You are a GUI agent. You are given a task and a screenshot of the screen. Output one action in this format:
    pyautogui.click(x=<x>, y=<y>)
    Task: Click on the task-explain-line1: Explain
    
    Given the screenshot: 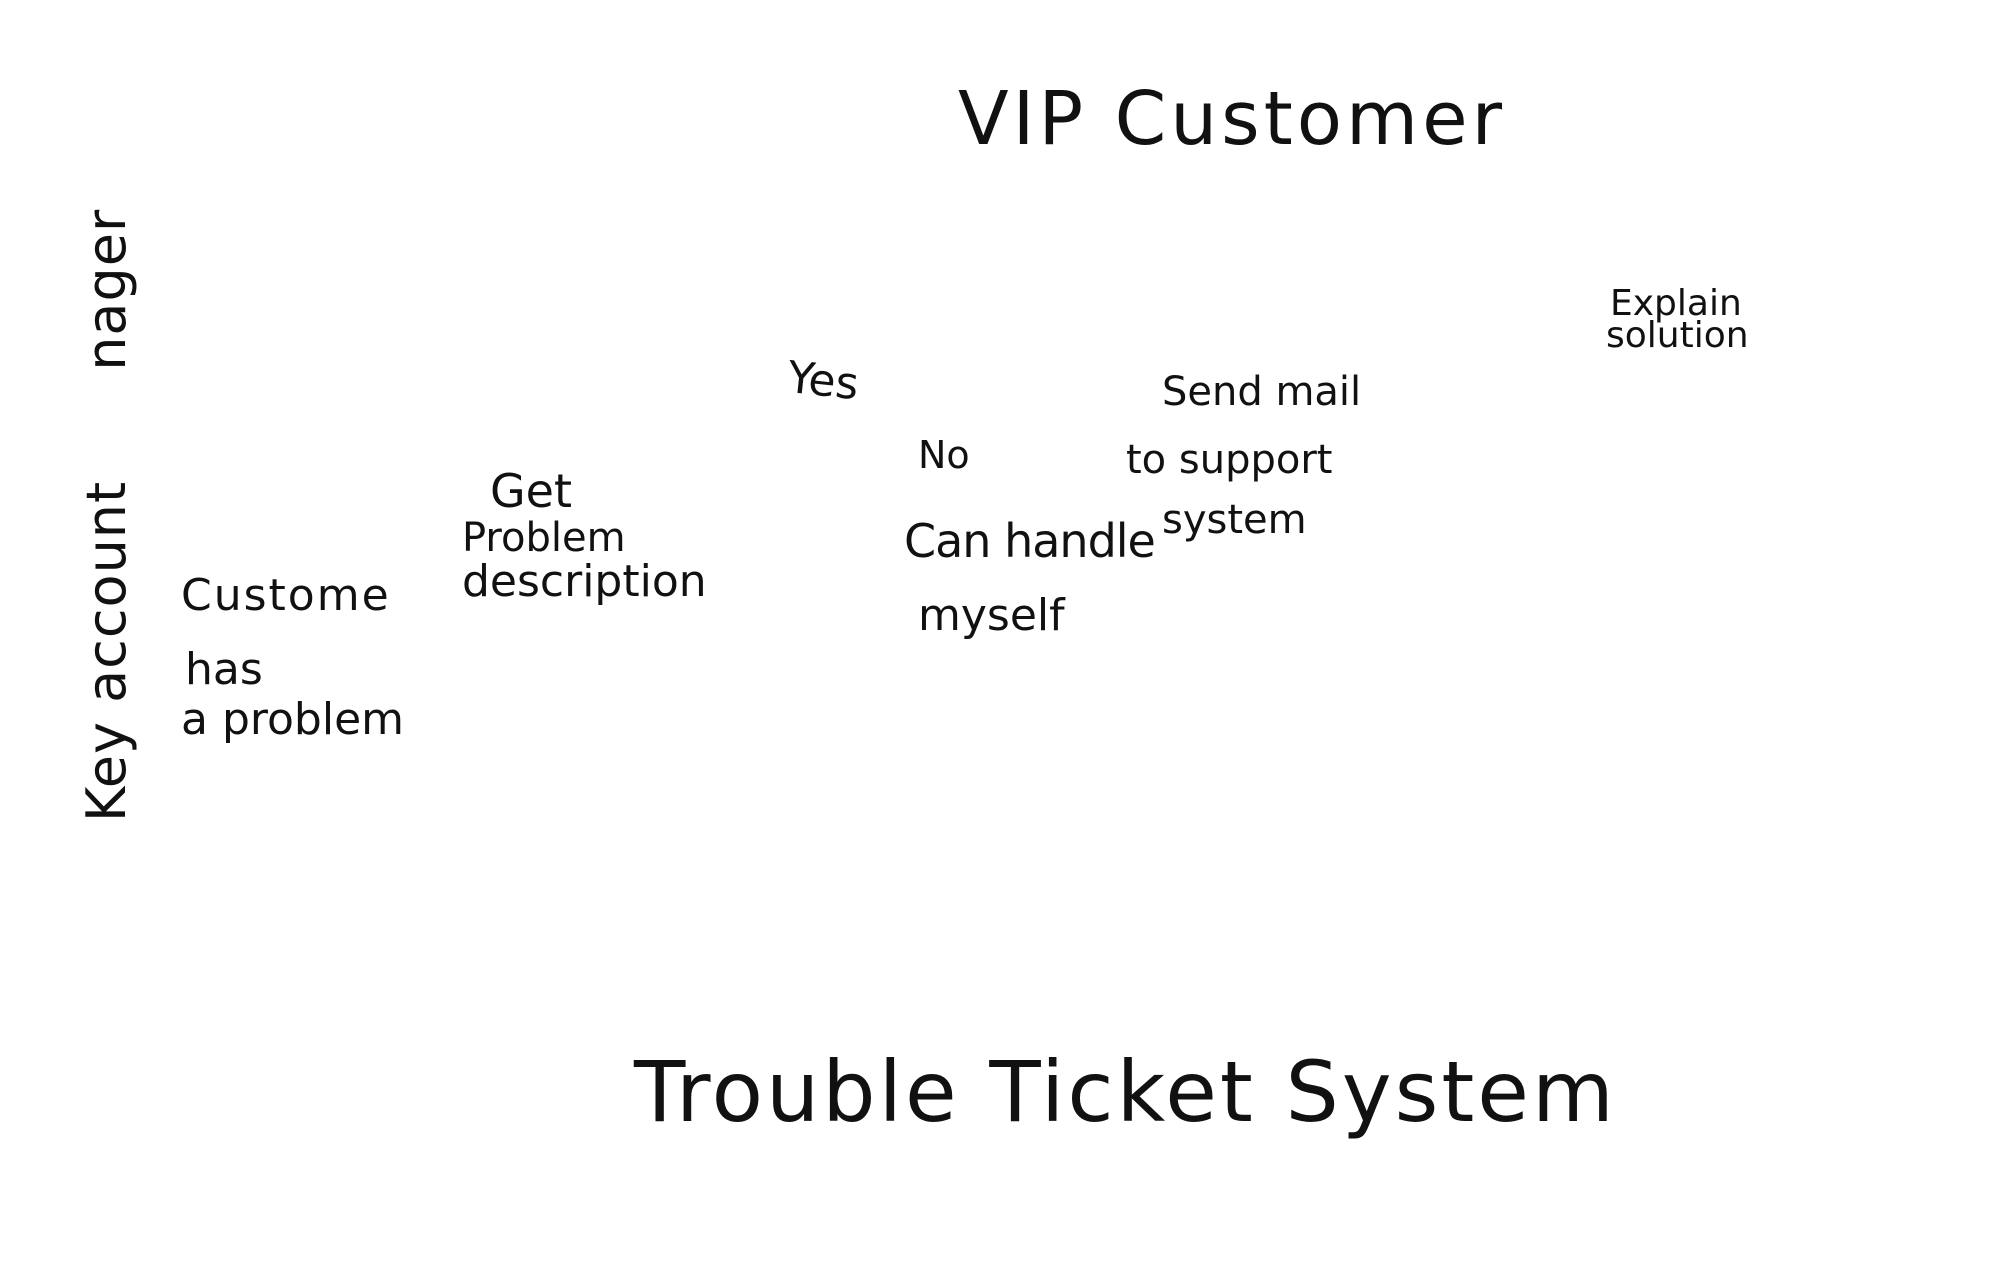 What is the action you would take?
    pyautogui.click(x=1676, y=303)
    